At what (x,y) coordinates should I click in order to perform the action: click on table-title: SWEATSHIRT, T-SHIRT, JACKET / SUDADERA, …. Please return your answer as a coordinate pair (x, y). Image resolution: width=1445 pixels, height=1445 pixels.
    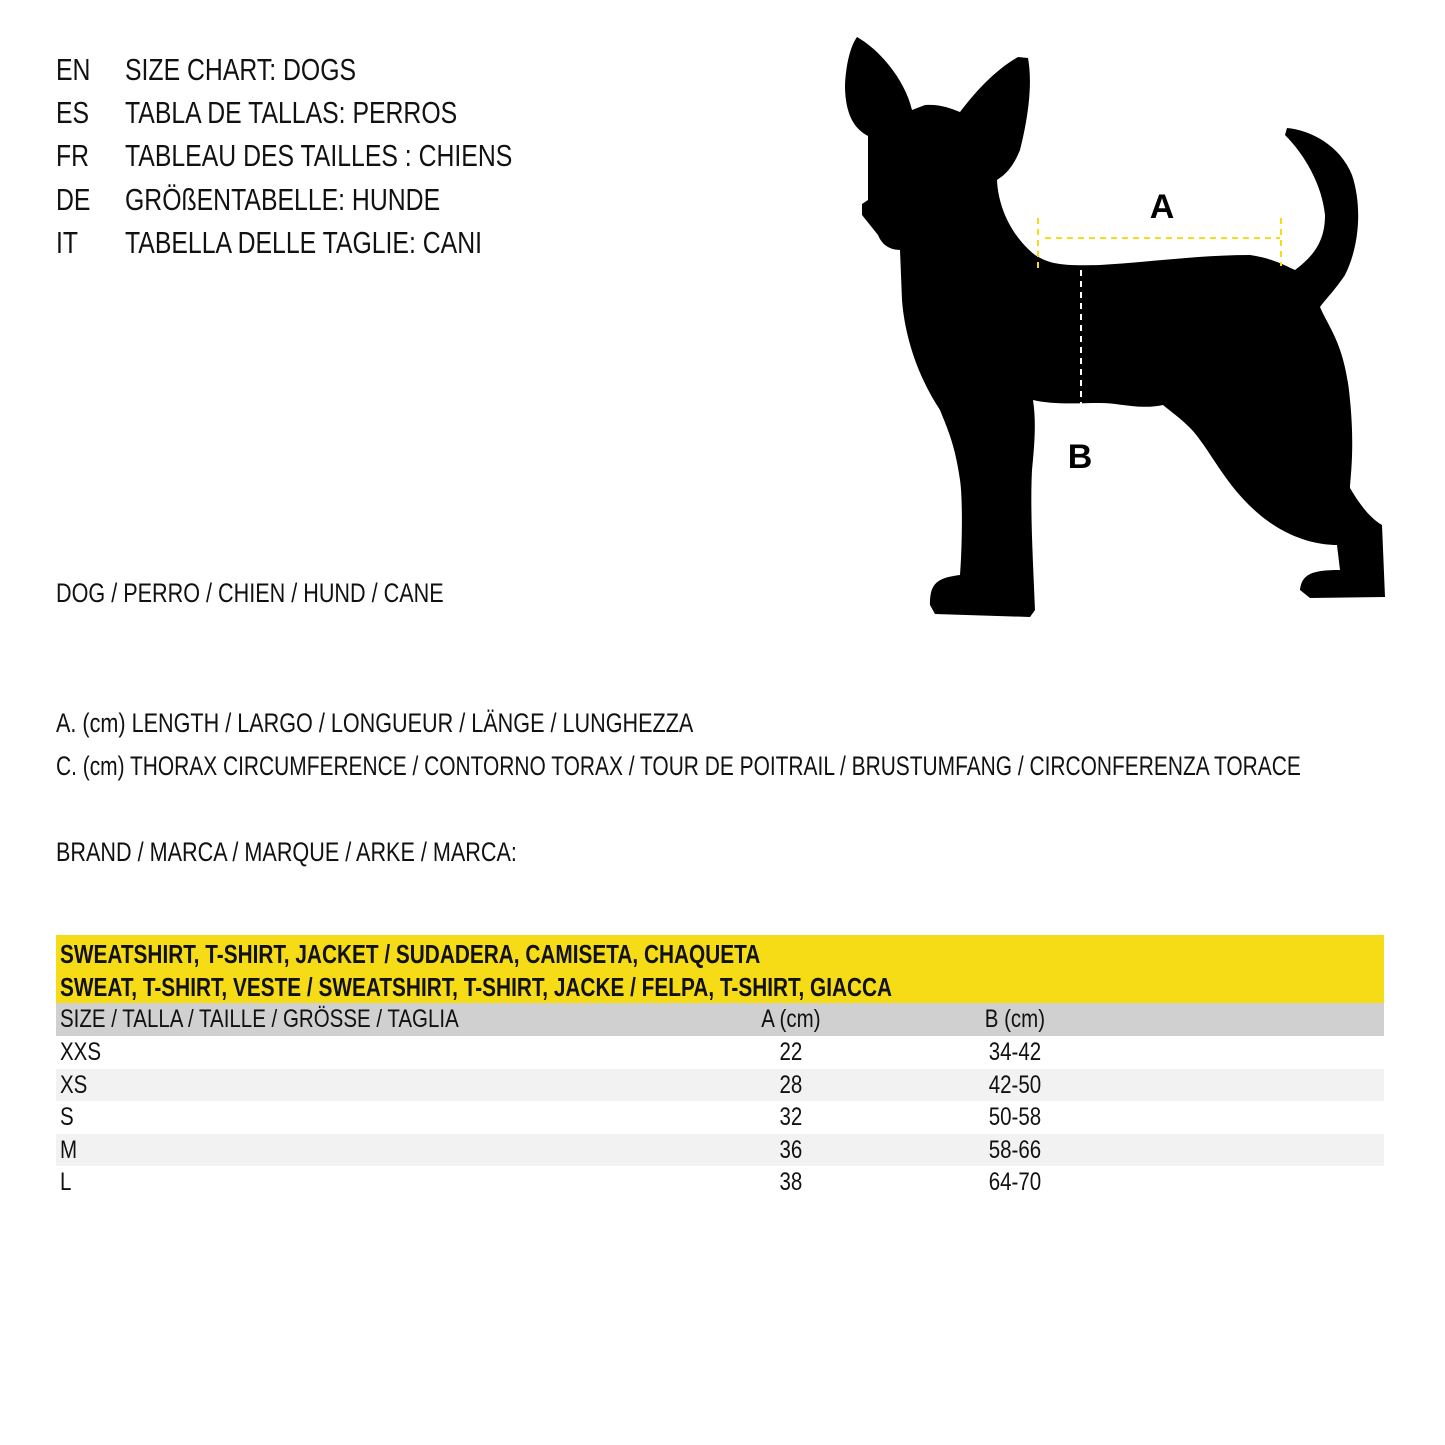
    Looking at the image, I should click on (720, 969).